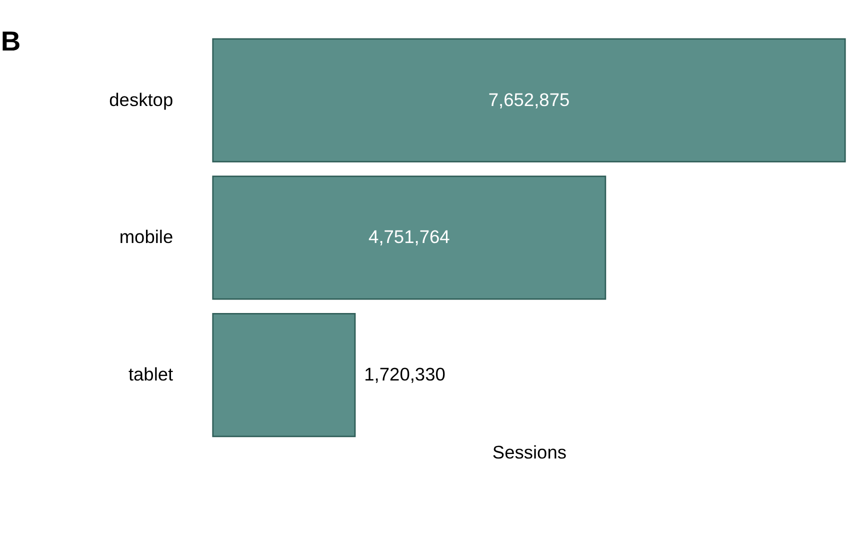  Describe the element at coordinates (10, 40) in the screenshot. I see `chart-title: B` at that location.